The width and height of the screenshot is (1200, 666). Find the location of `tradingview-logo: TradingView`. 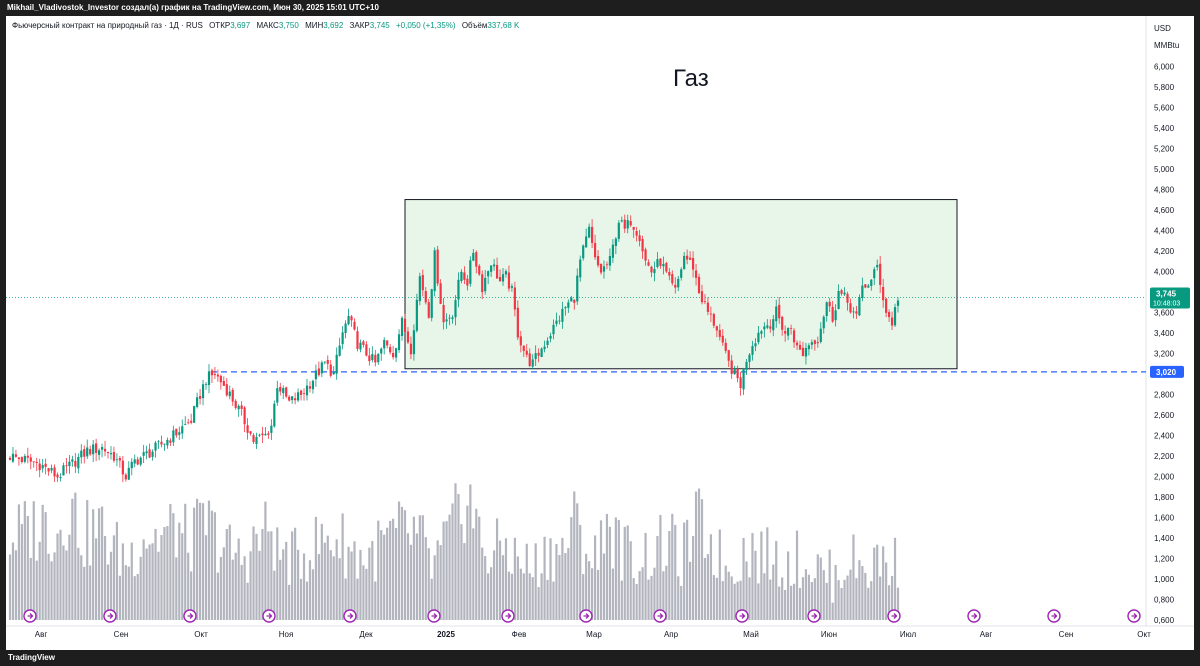

tradingview-logo: TradingView is located at coordinates (31, 657).